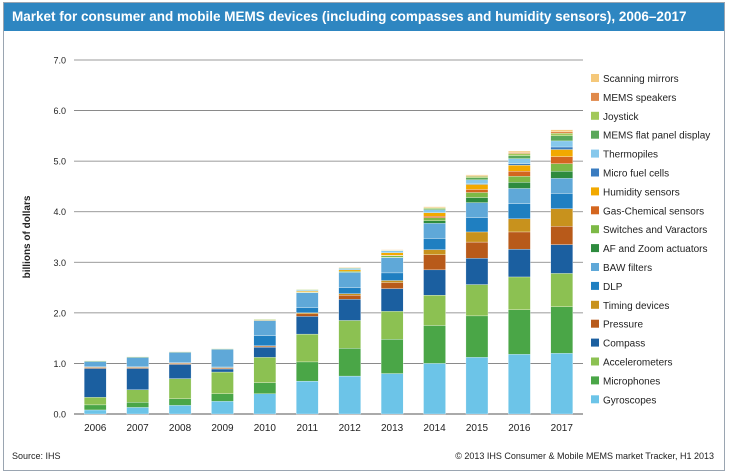  I want to click on y-tick-label: 4.0, so click(59, 212).